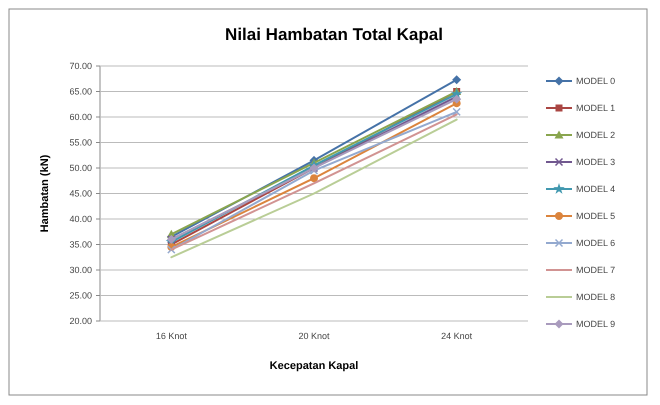  Describe the element at coordinates (596, 216) in the screenshot. I see `legend-label: MODEL 5` at that location.